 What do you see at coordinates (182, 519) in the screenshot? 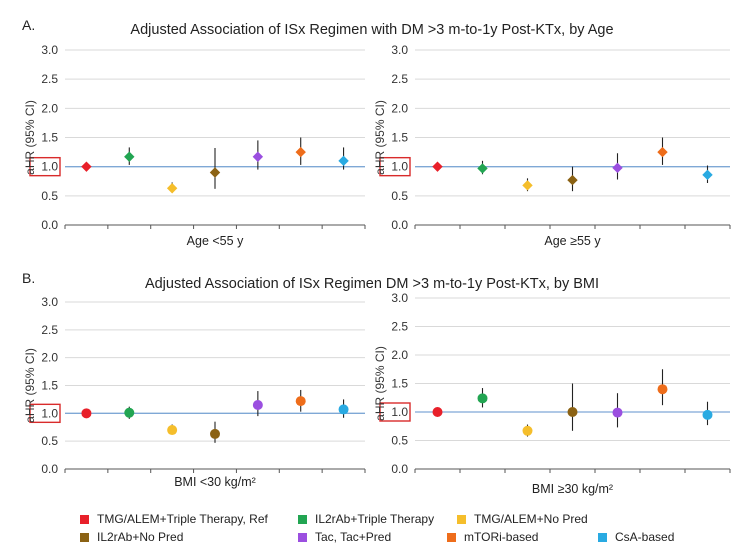
I see `legend-label-ref: TMG/ALEM+Triple Therapy, Ref` at bounding box center [182, 519].